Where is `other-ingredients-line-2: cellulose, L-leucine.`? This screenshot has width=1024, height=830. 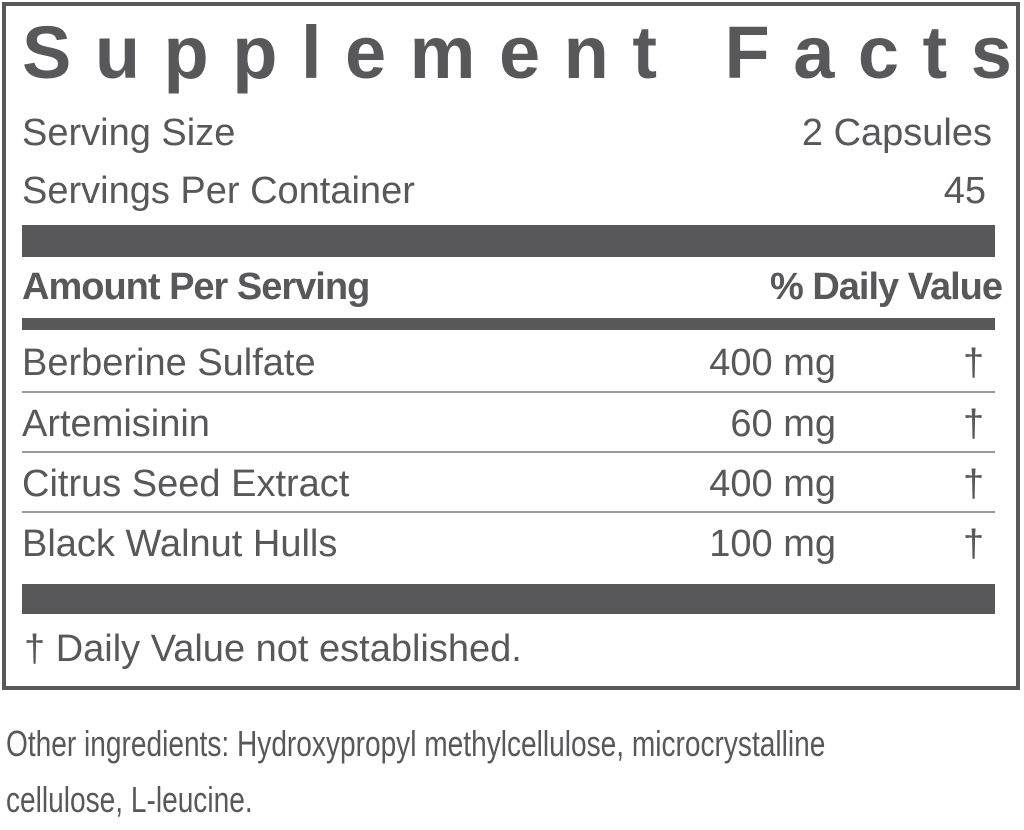 other-ingredients-line-2: cellulose, L-leucine. is located at coordinates (129, 799).